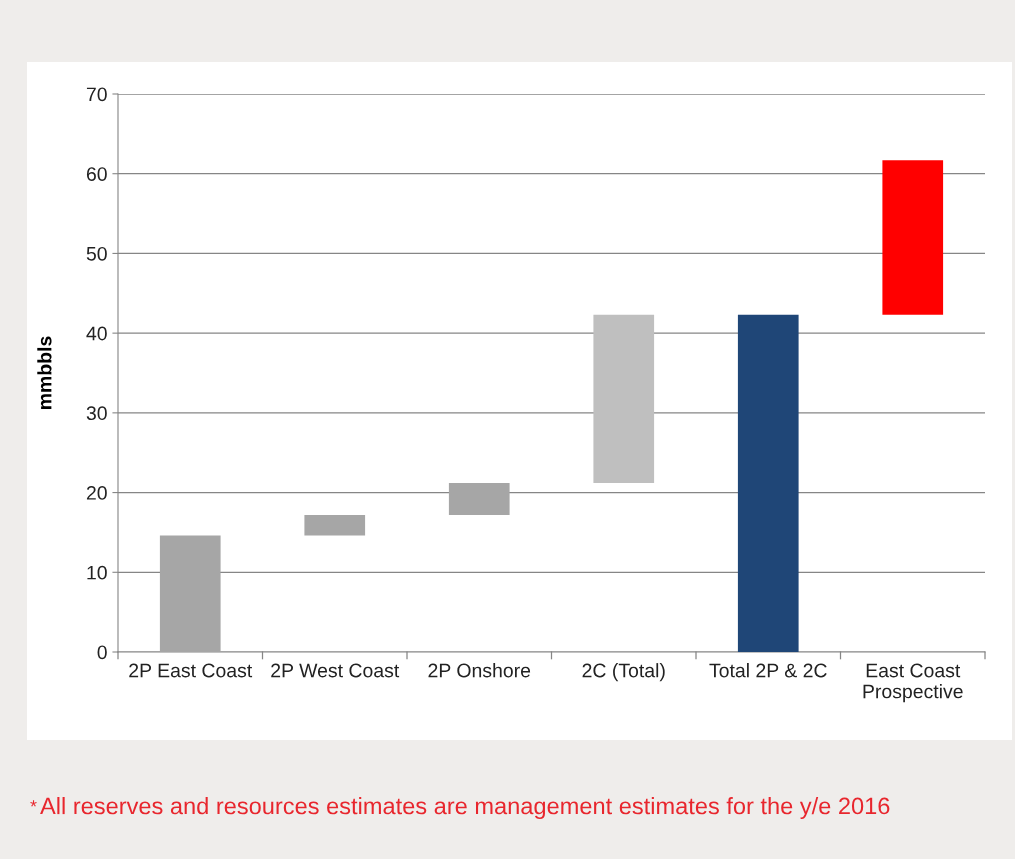 The width and height of the screenshot is (1015, 859). I want to click on y-axis-title: mmbbls, so click(44, 372).